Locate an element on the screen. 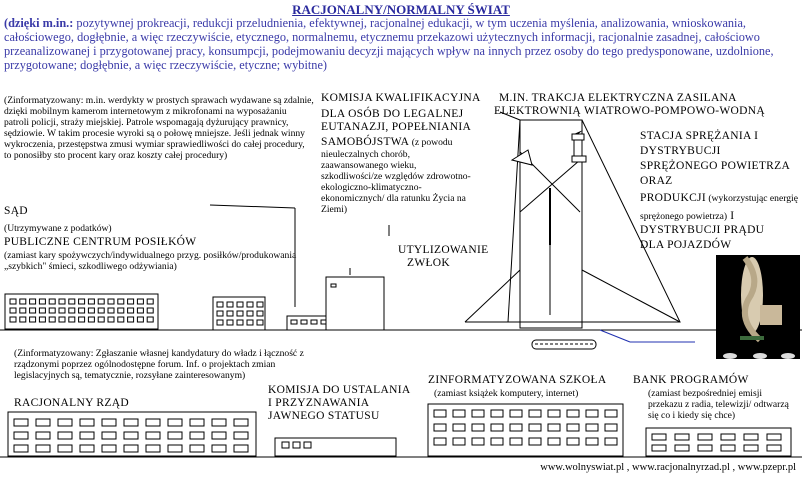 This screenshot has height=481, width=802. disposal-building is located at coordinates (355, 299).